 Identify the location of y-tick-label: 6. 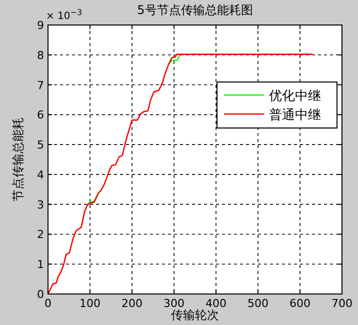
(40, 115).